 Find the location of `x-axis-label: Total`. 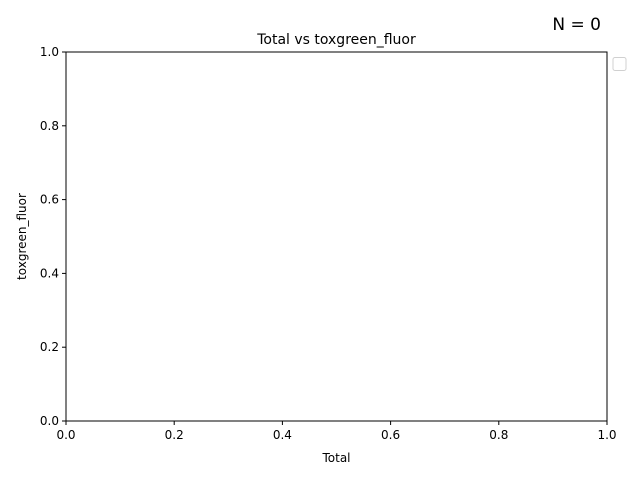

x-axis-label: Total is located at coordinates (335, 458).